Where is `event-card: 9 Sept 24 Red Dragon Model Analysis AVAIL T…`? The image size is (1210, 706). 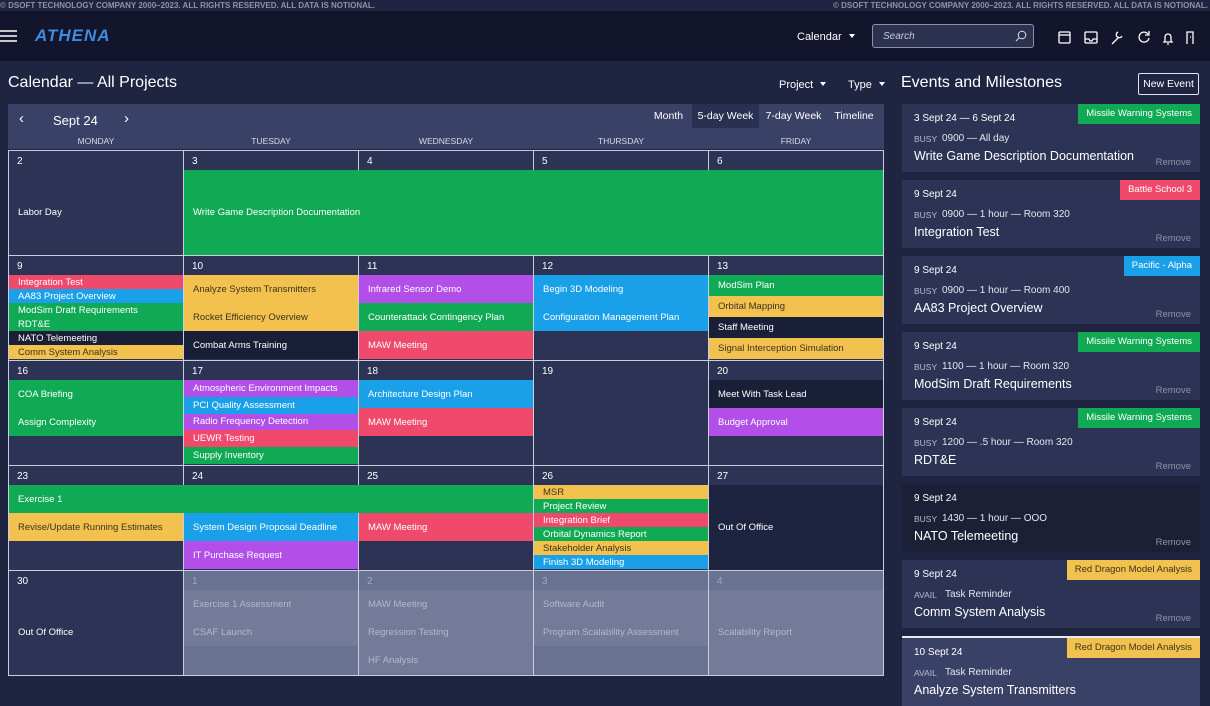
event-card: 9 Sept 24 Red Dragon Model Analysis AVAIL T… is located at coordinates (1051, 594).